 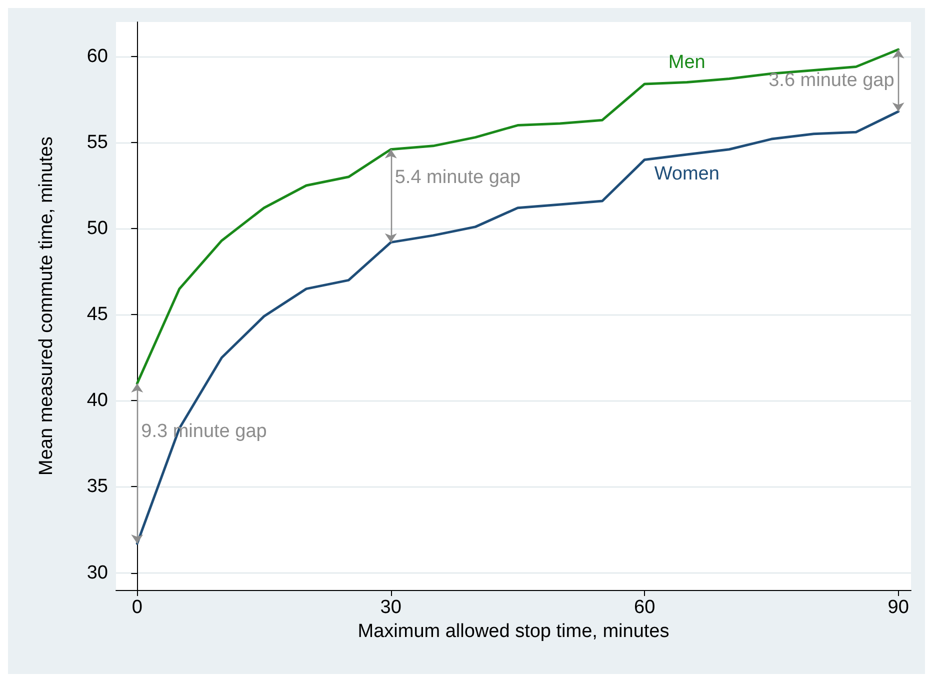 What do you see at coordinates (687, 63) in the screenshot?
I see `series-label: Men` at bounding box center [687, 63].